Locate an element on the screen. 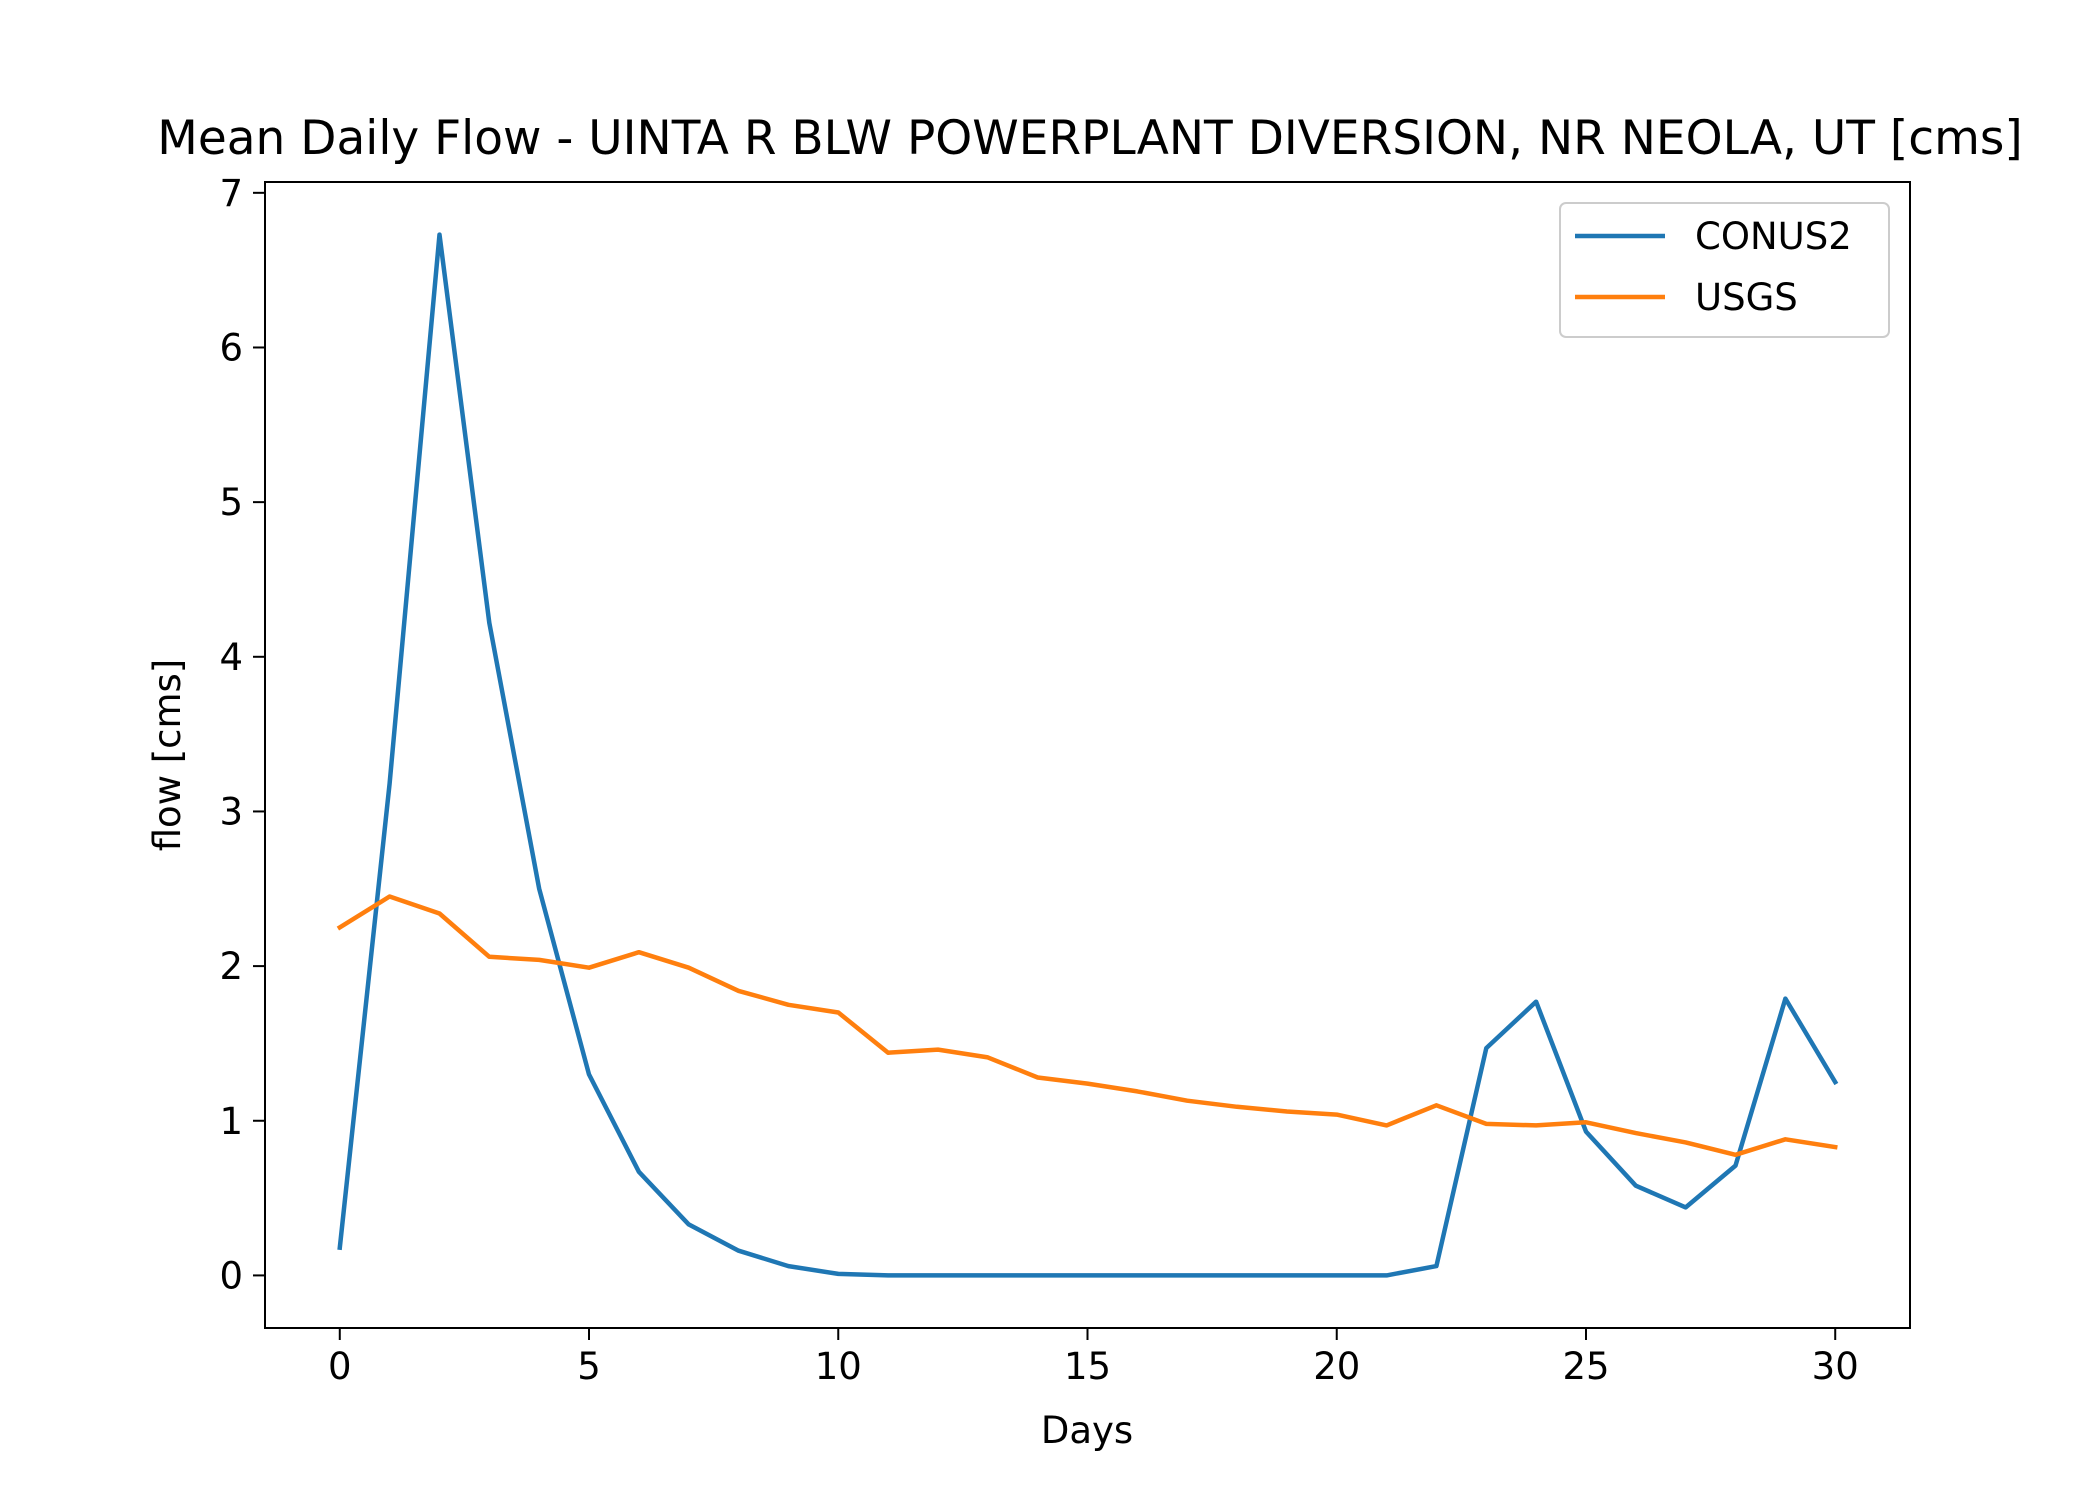 The image size is (2100, 1500). y-tick-label: 4 is located at coordinates (231, 657).